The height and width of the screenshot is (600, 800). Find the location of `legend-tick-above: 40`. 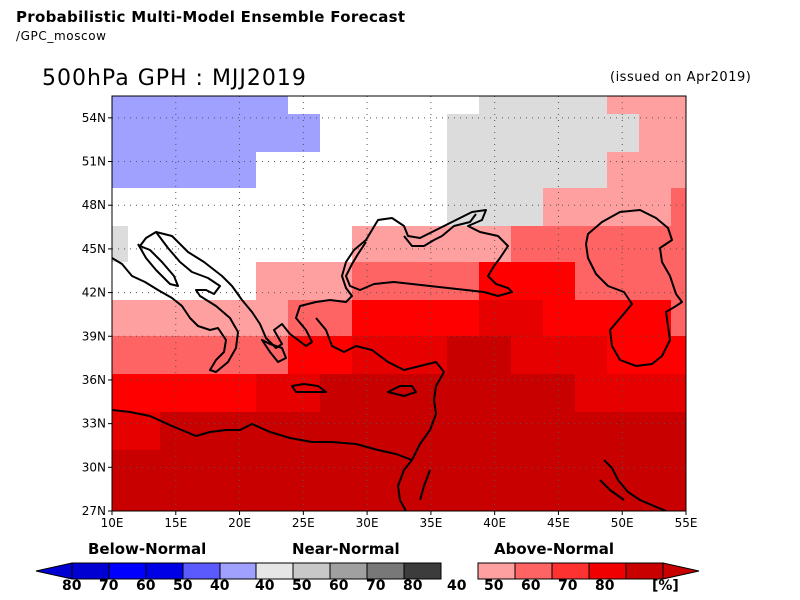

legend-tick-above: 40 is located at coordinates (457, 586).